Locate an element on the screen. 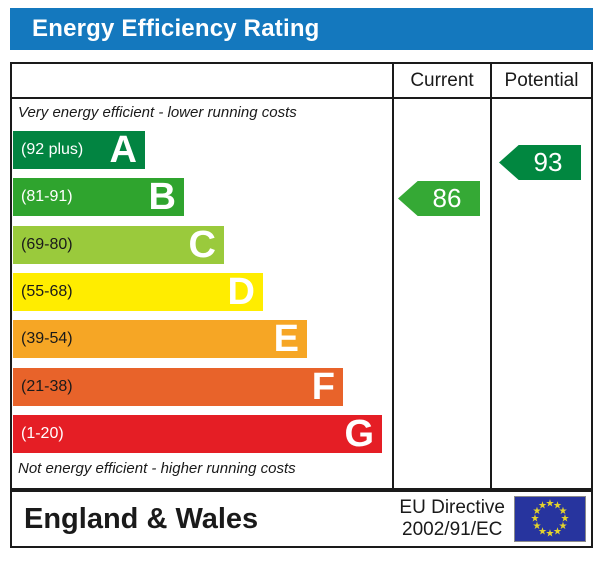 The height and width of the screenshot is (564, 603). band-b-range: (81-91) is located at coordinates (47, 196).